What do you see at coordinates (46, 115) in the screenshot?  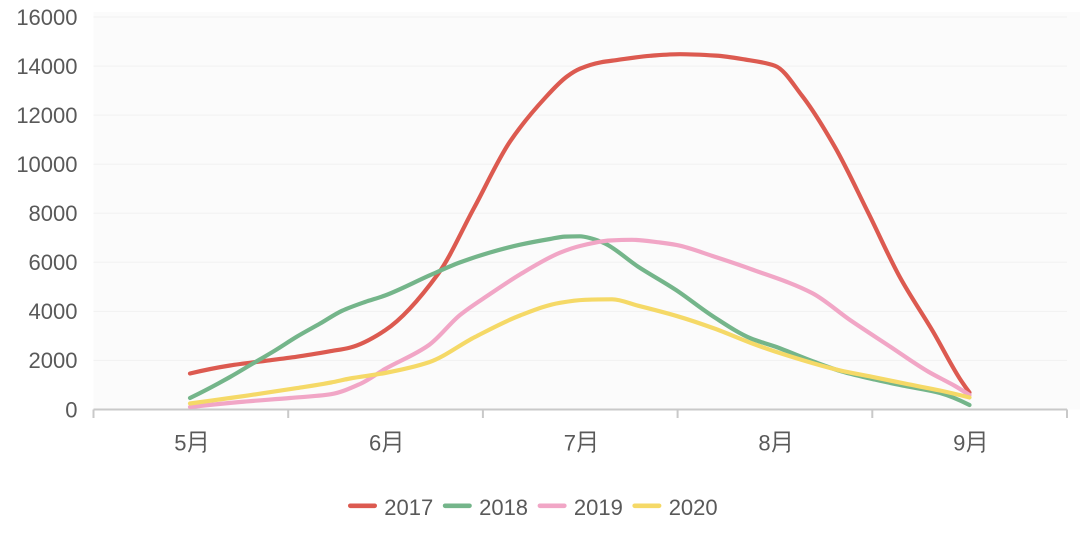 I see `svg-text: 12000` at bounding box center [46, 115].